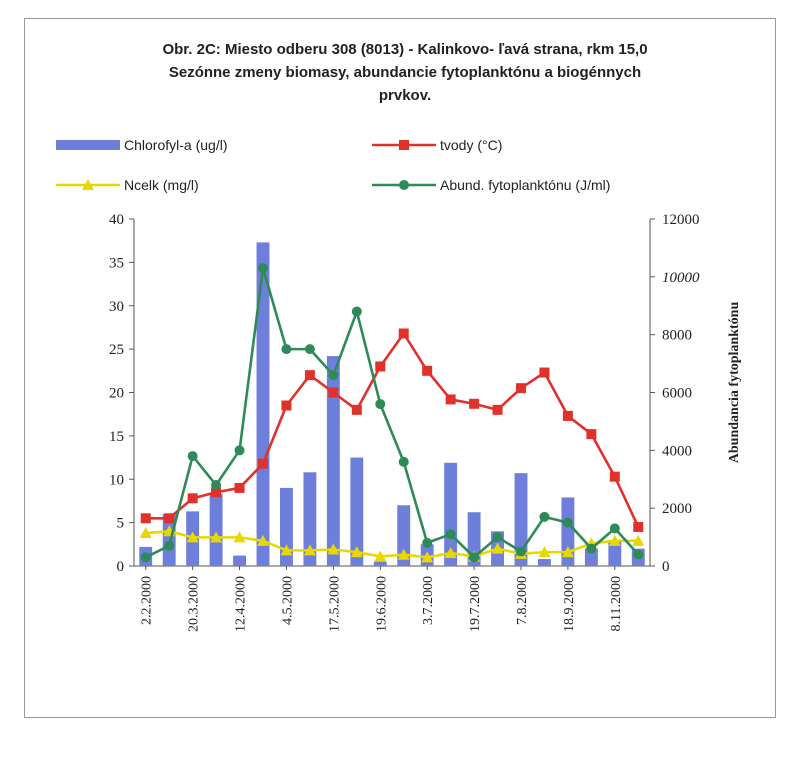  I want to click on x-tick-label: 18.9.2000, so click(569, 604).